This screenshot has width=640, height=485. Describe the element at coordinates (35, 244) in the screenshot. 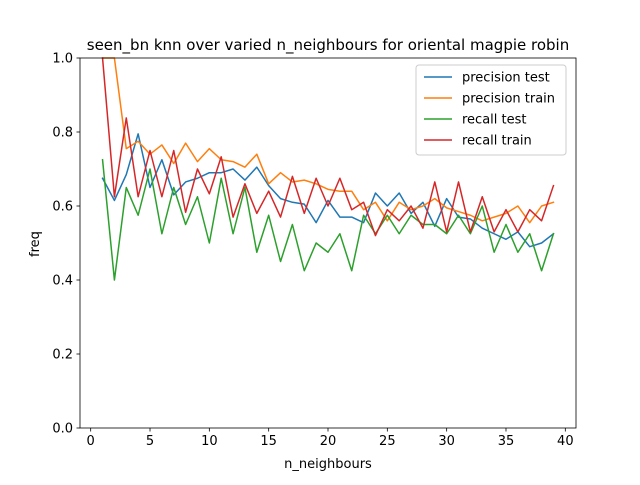

I see `y-axis-label: freq` at that location.